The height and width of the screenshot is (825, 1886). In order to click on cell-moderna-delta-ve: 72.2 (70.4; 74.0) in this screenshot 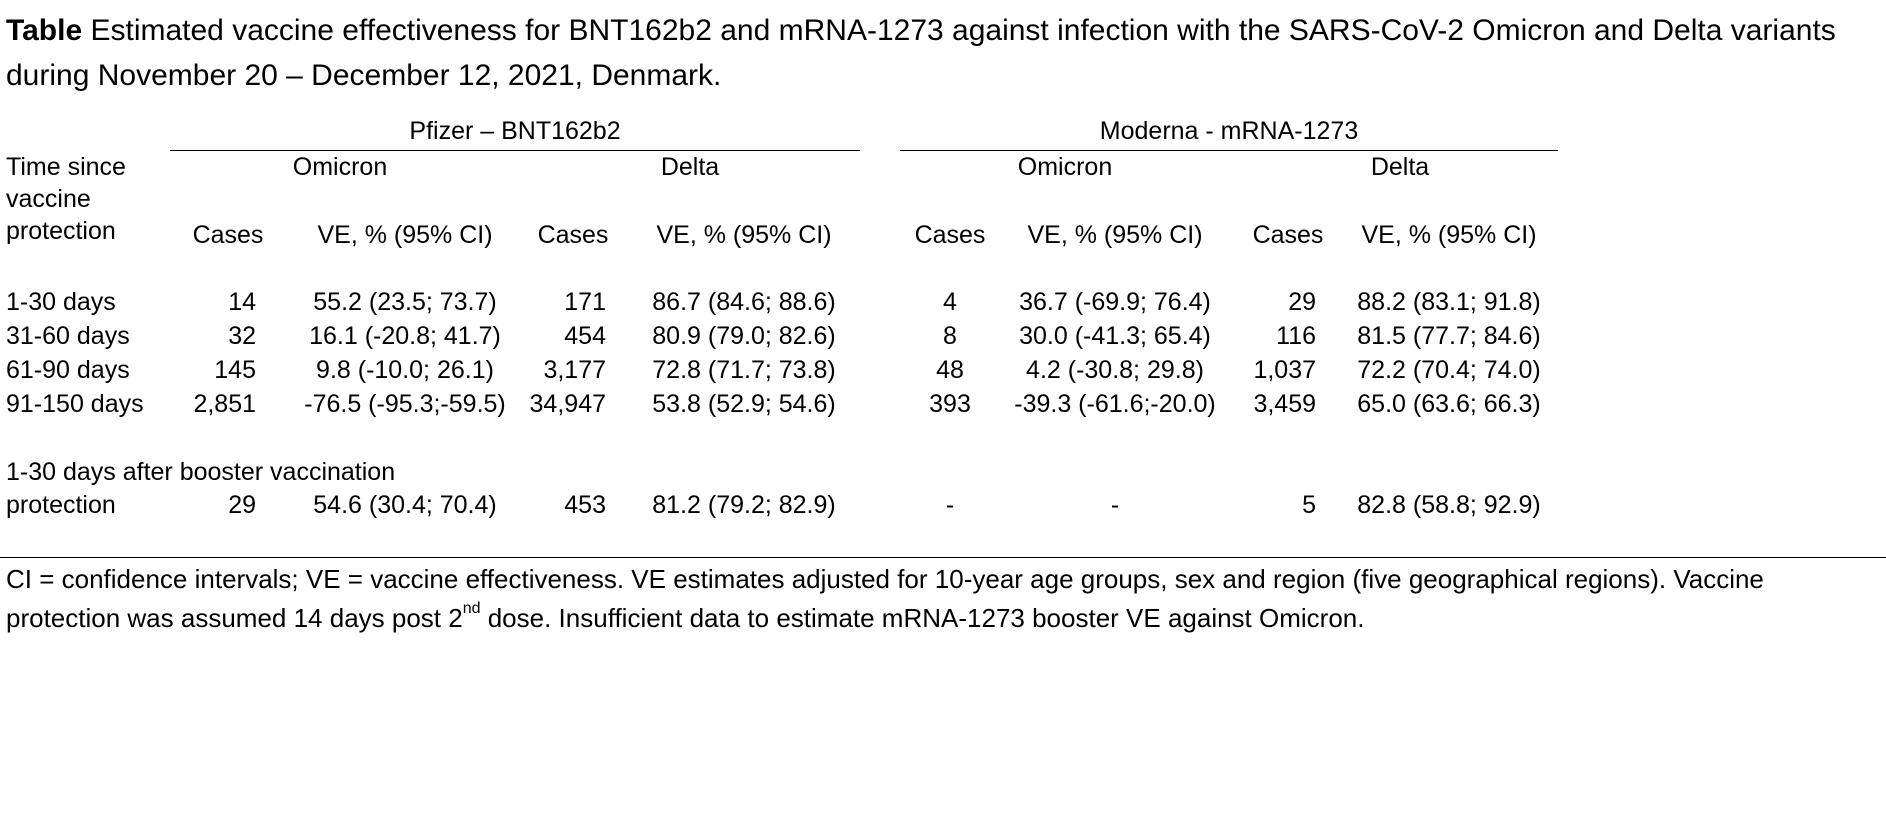, I will do `click(1449, 370)`.